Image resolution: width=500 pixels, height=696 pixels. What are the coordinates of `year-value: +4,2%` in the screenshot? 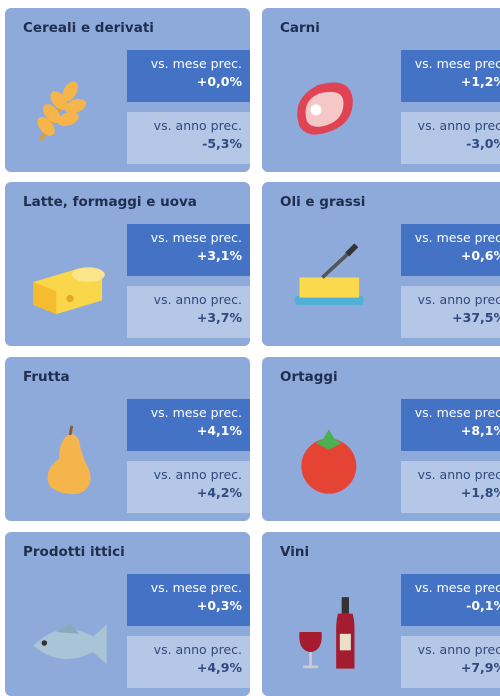 It's located at (219, 492).